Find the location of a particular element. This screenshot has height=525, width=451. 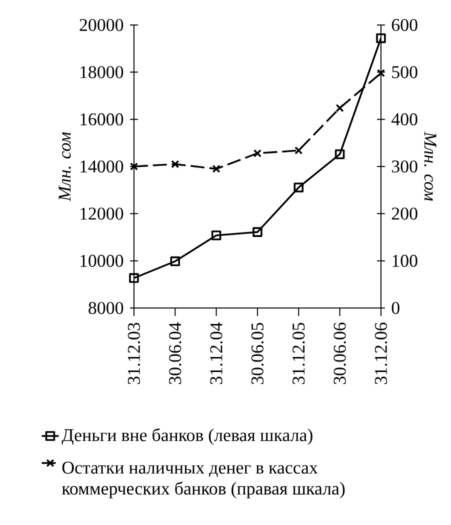

y2-tick-label: 200 is located at coordinates (405, 214).